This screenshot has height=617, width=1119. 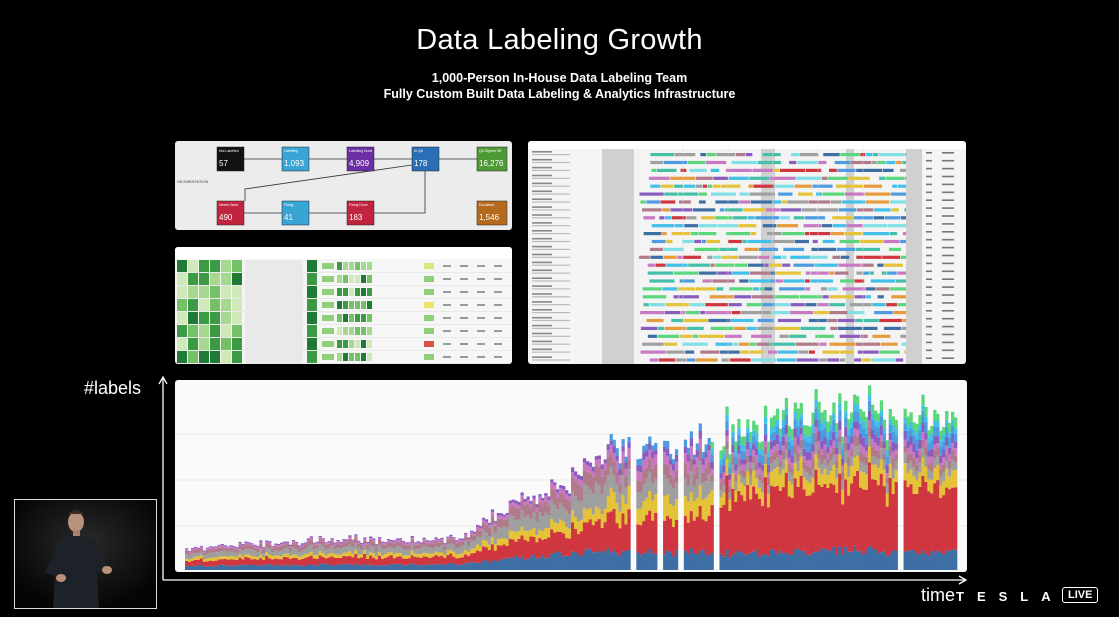 What do you see at coordinates (929, 279) in the screenshot?
I see `timeline-row-value` at bounding box center [929, 279].